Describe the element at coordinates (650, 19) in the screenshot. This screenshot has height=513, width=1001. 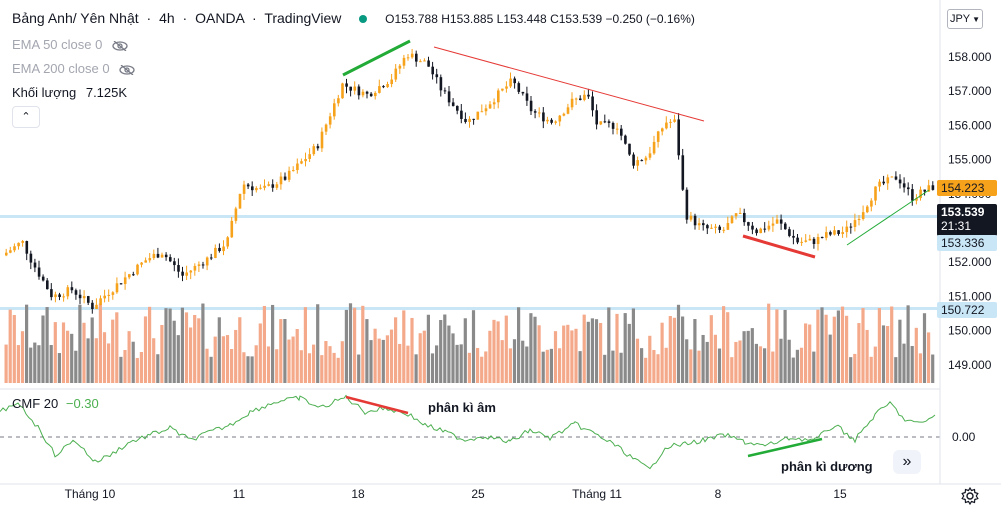
I see `change-value: −0.250 (−0.16%)` at that location.